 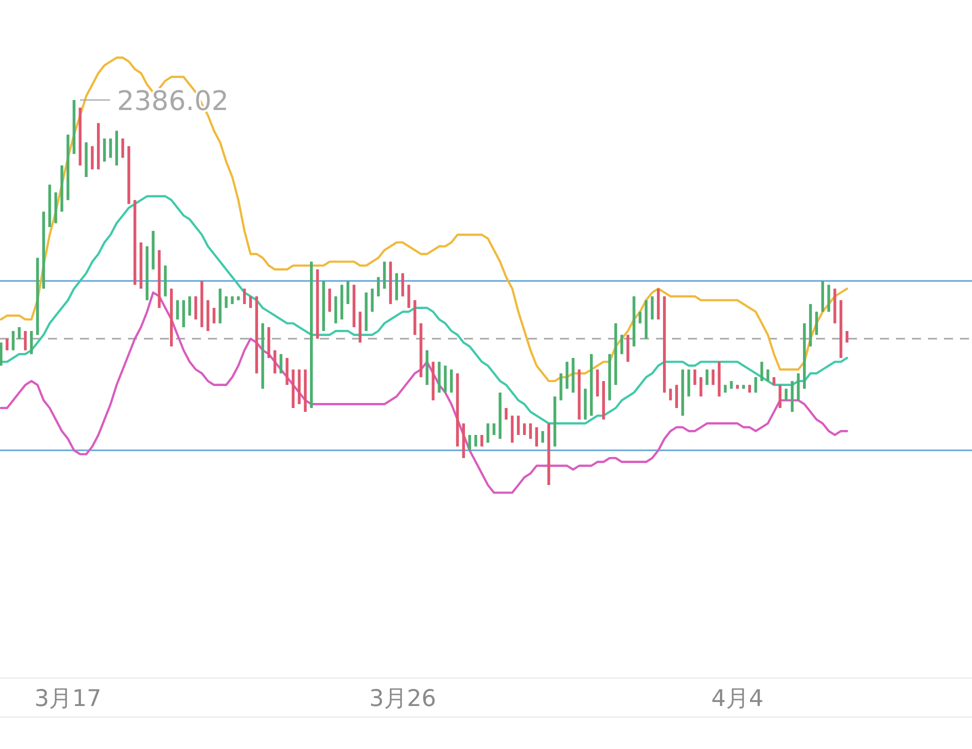 What do you see at coordinates (402, 699) in the screenshot?
I see `x-tick-label: 3月26` at bounding box center [402, 699].